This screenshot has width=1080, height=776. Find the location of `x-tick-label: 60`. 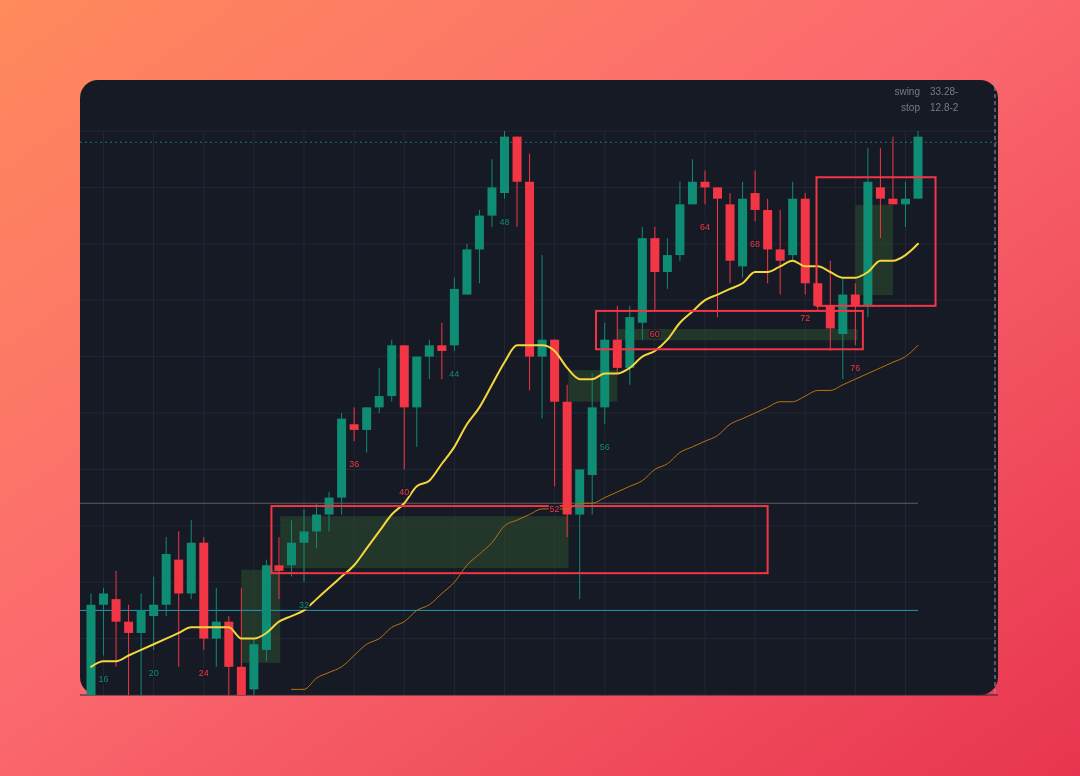

x-tick-label: 60 is located at coordinates (654, 334).